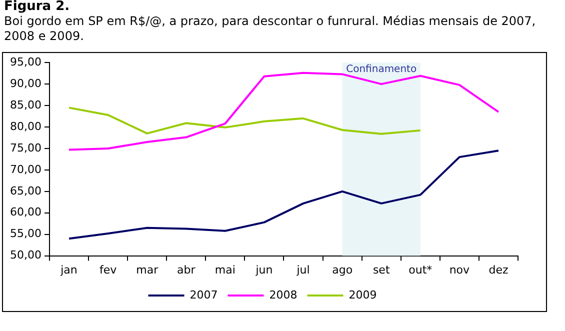 This screenshot has height=331, width=565. I want to click on x-tick-label: fev, so click(108, 269).